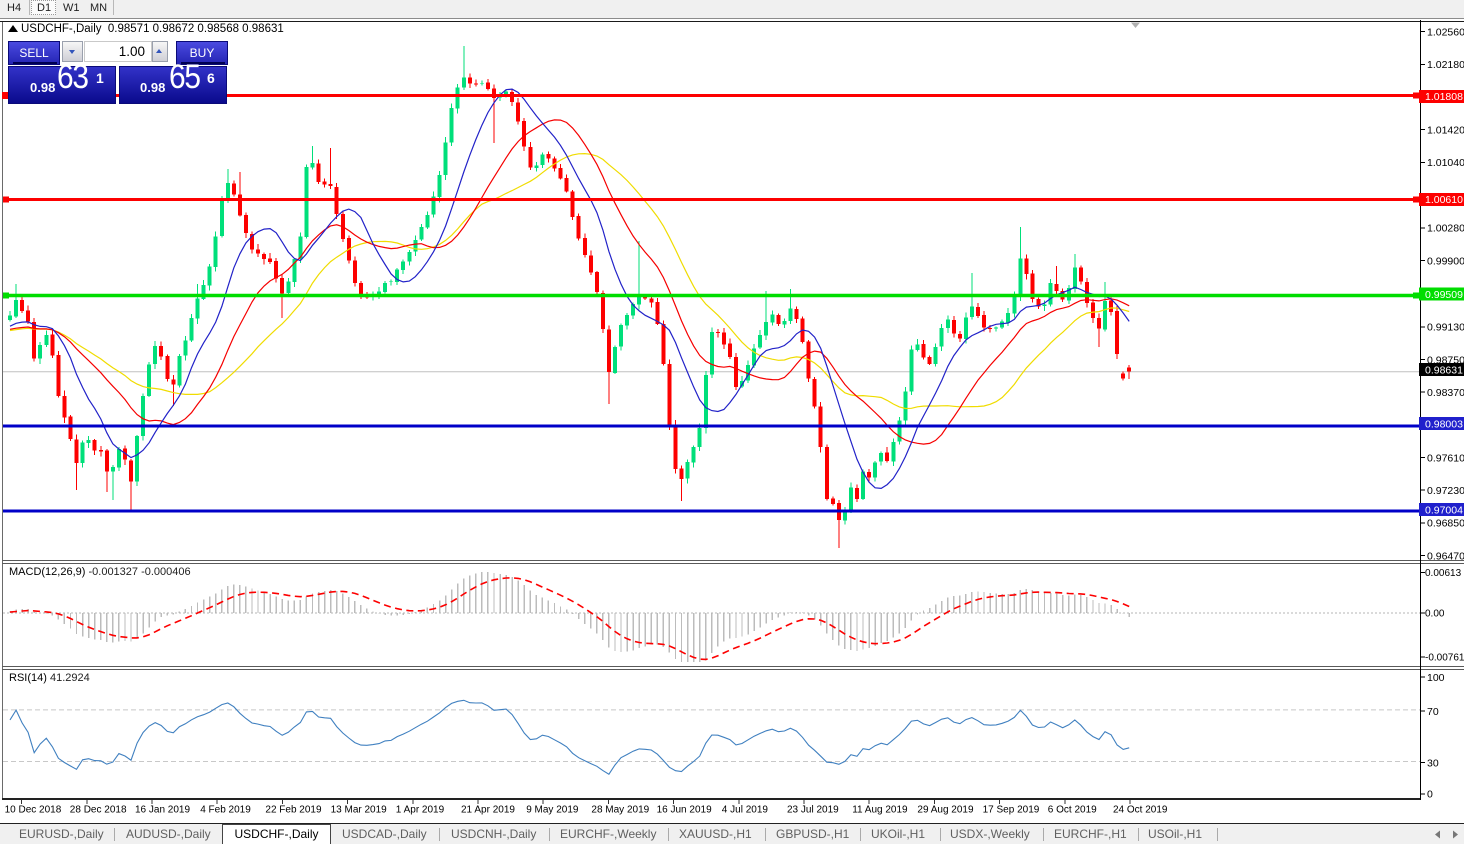 This screenshot has height=844, width=1464. What do you see at coordinates (1011, 810) in the screenshot?
I see `svg-text: 17 Sep 2019` at bounding box center [1011, 810].